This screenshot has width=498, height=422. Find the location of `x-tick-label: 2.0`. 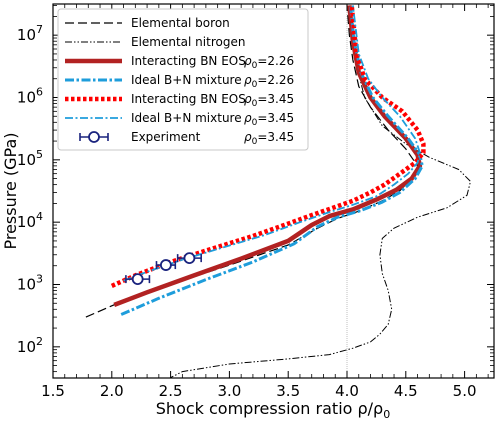

x-tick-label: 2.0 is located at coordinates (112, 391).